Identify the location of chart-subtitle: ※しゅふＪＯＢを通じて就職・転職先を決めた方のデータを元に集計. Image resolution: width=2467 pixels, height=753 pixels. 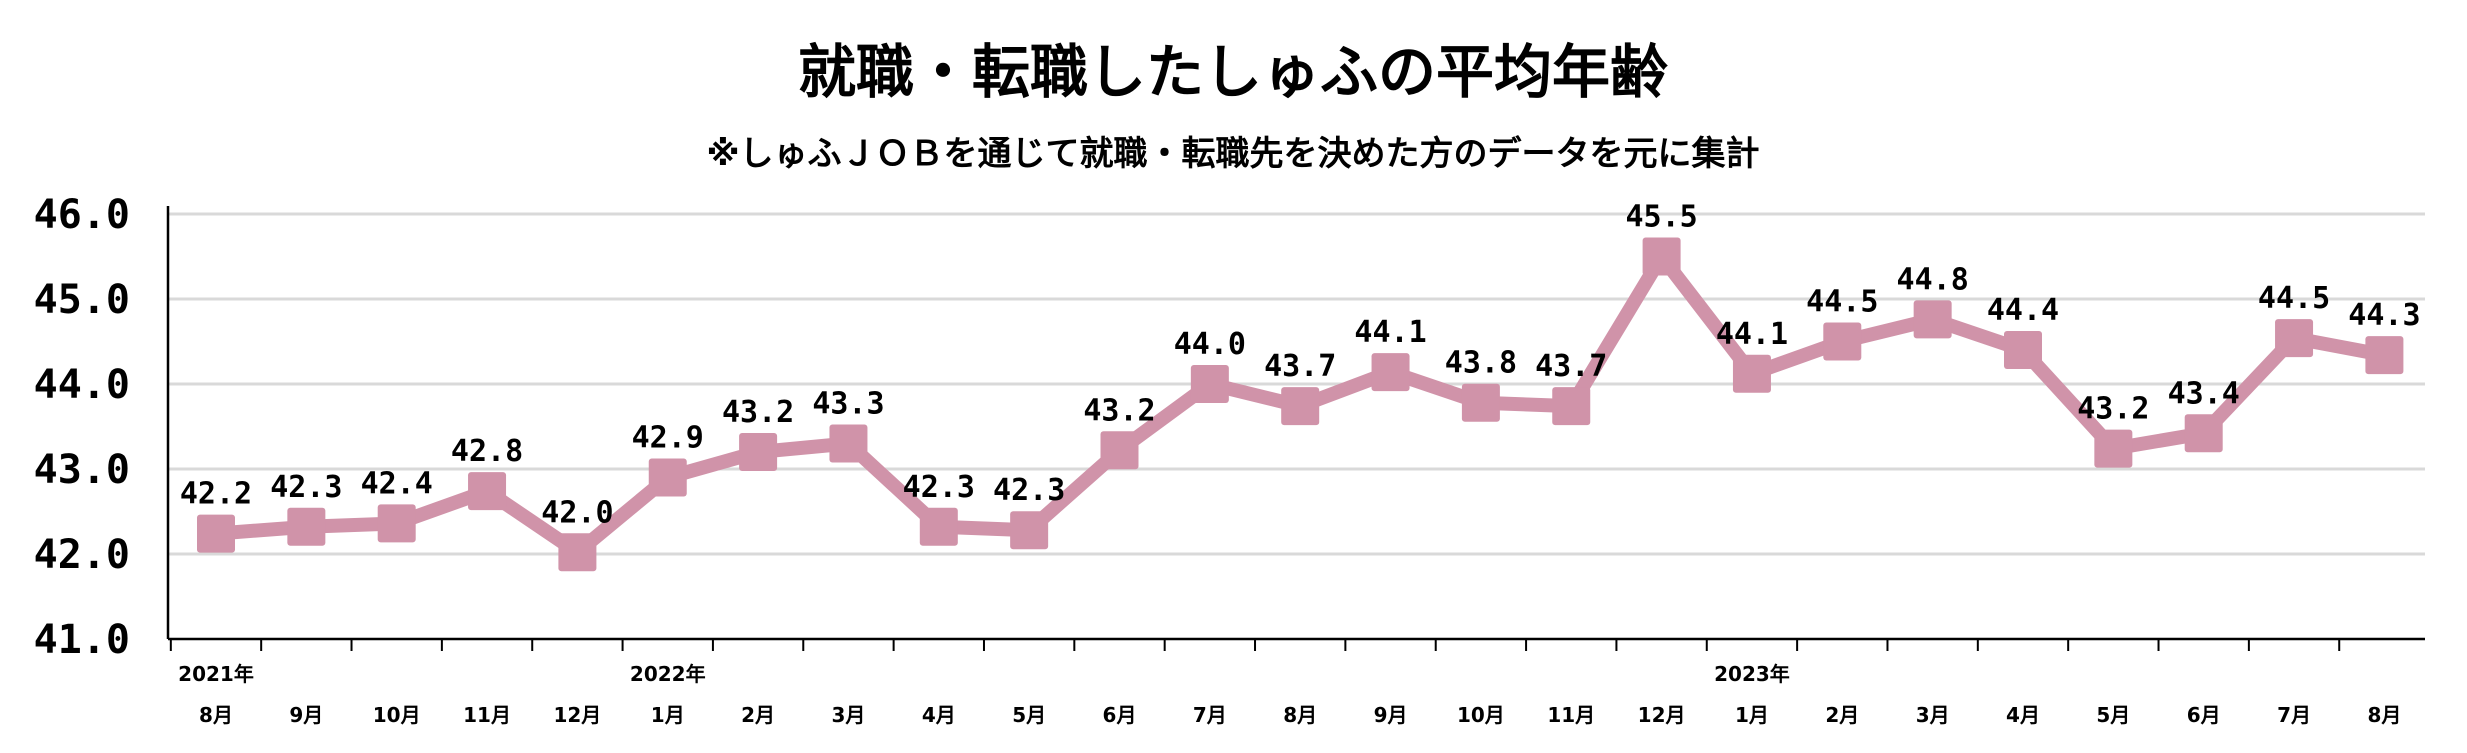
(1232, 154).